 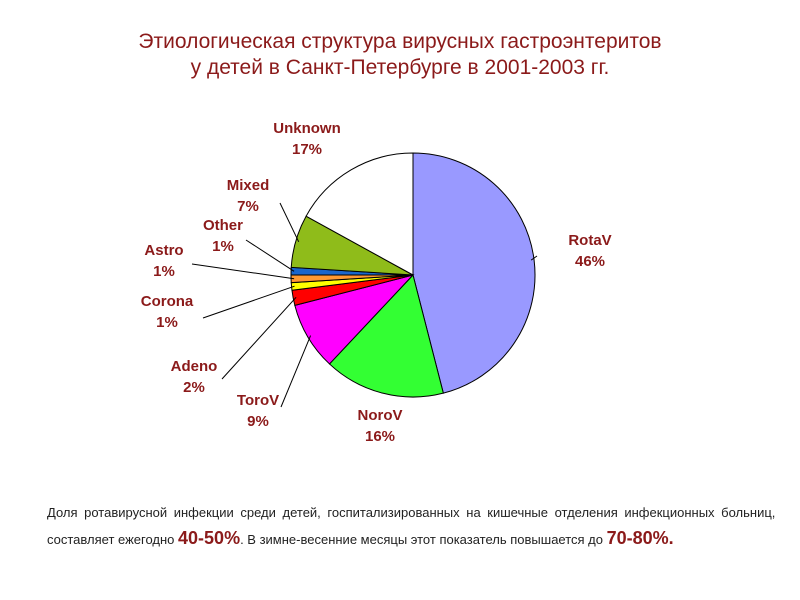 I want to click on pie-slice-norov, so click(x=386, y=335).